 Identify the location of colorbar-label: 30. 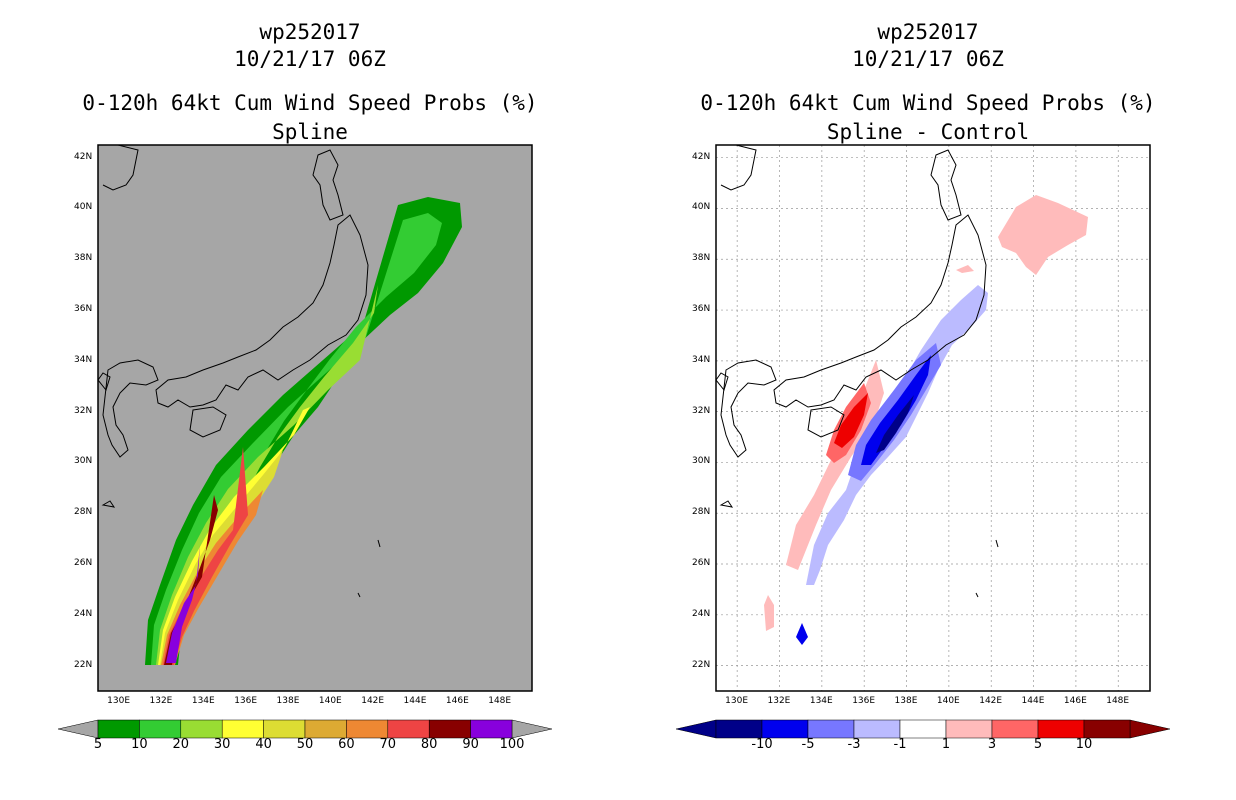
(222, 744).